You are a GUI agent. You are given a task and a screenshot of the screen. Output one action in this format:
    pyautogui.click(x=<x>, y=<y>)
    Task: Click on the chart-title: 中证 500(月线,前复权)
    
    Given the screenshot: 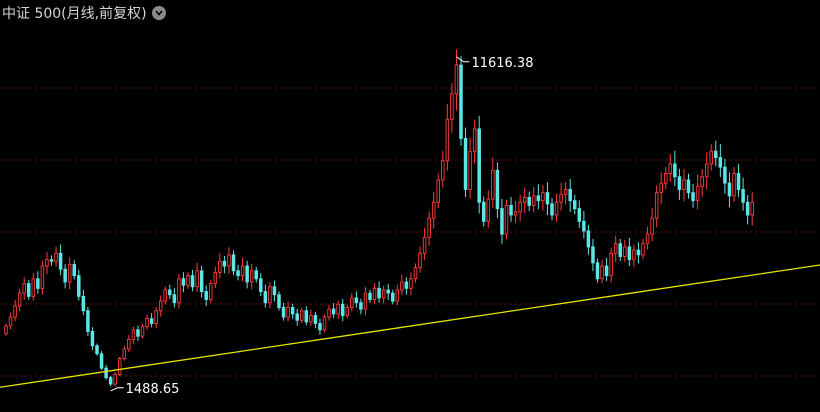 What is the action you would take?
    pyautogui.click(x=74, y=14)
    